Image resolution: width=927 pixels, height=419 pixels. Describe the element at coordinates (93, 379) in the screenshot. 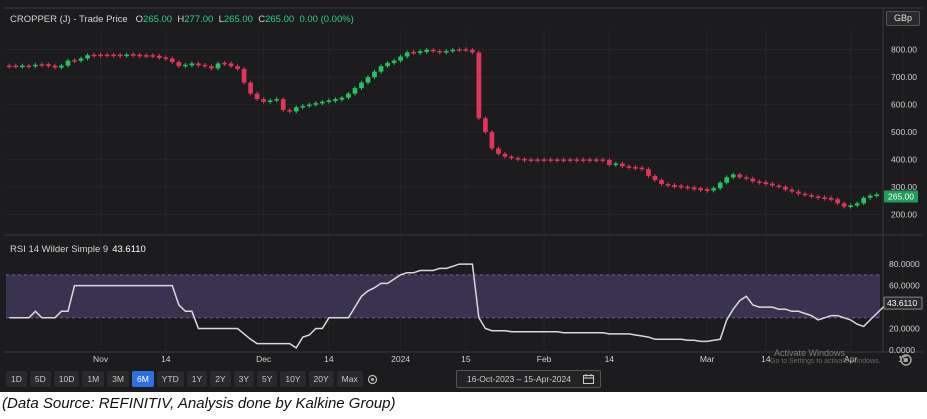

I see `timeframe-button-1m: 1M` at that location.